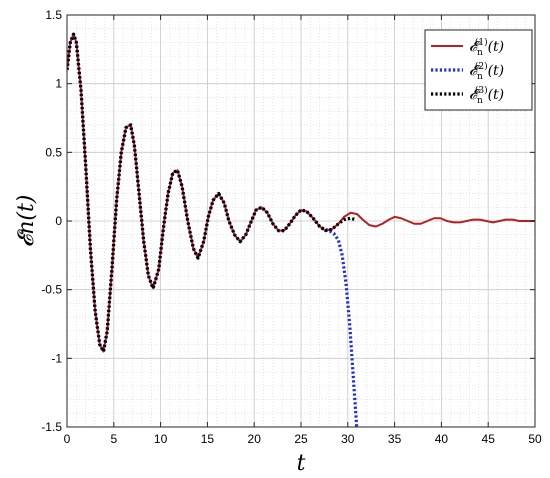 This screenshot has height=478, width=550. What do you see at coordinates (53, 15) in the screenshot?
I see `y-tick-label: 1.5` at bounding box center [53, 15].